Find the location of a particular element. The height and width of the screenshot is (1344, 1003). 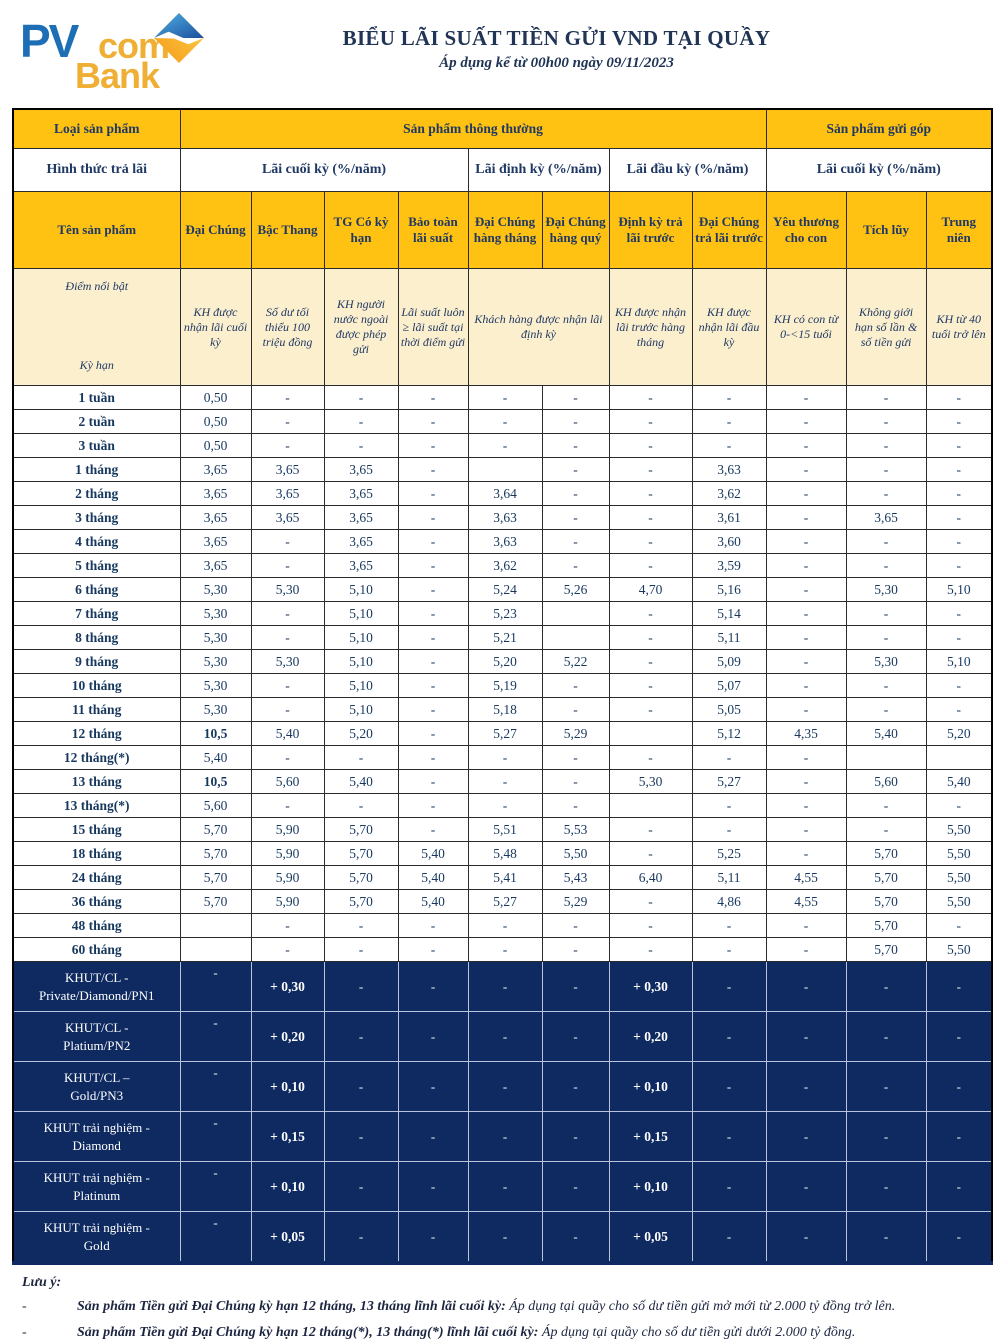

rate-cell: 5,23 is located at coordinates (505, 613).